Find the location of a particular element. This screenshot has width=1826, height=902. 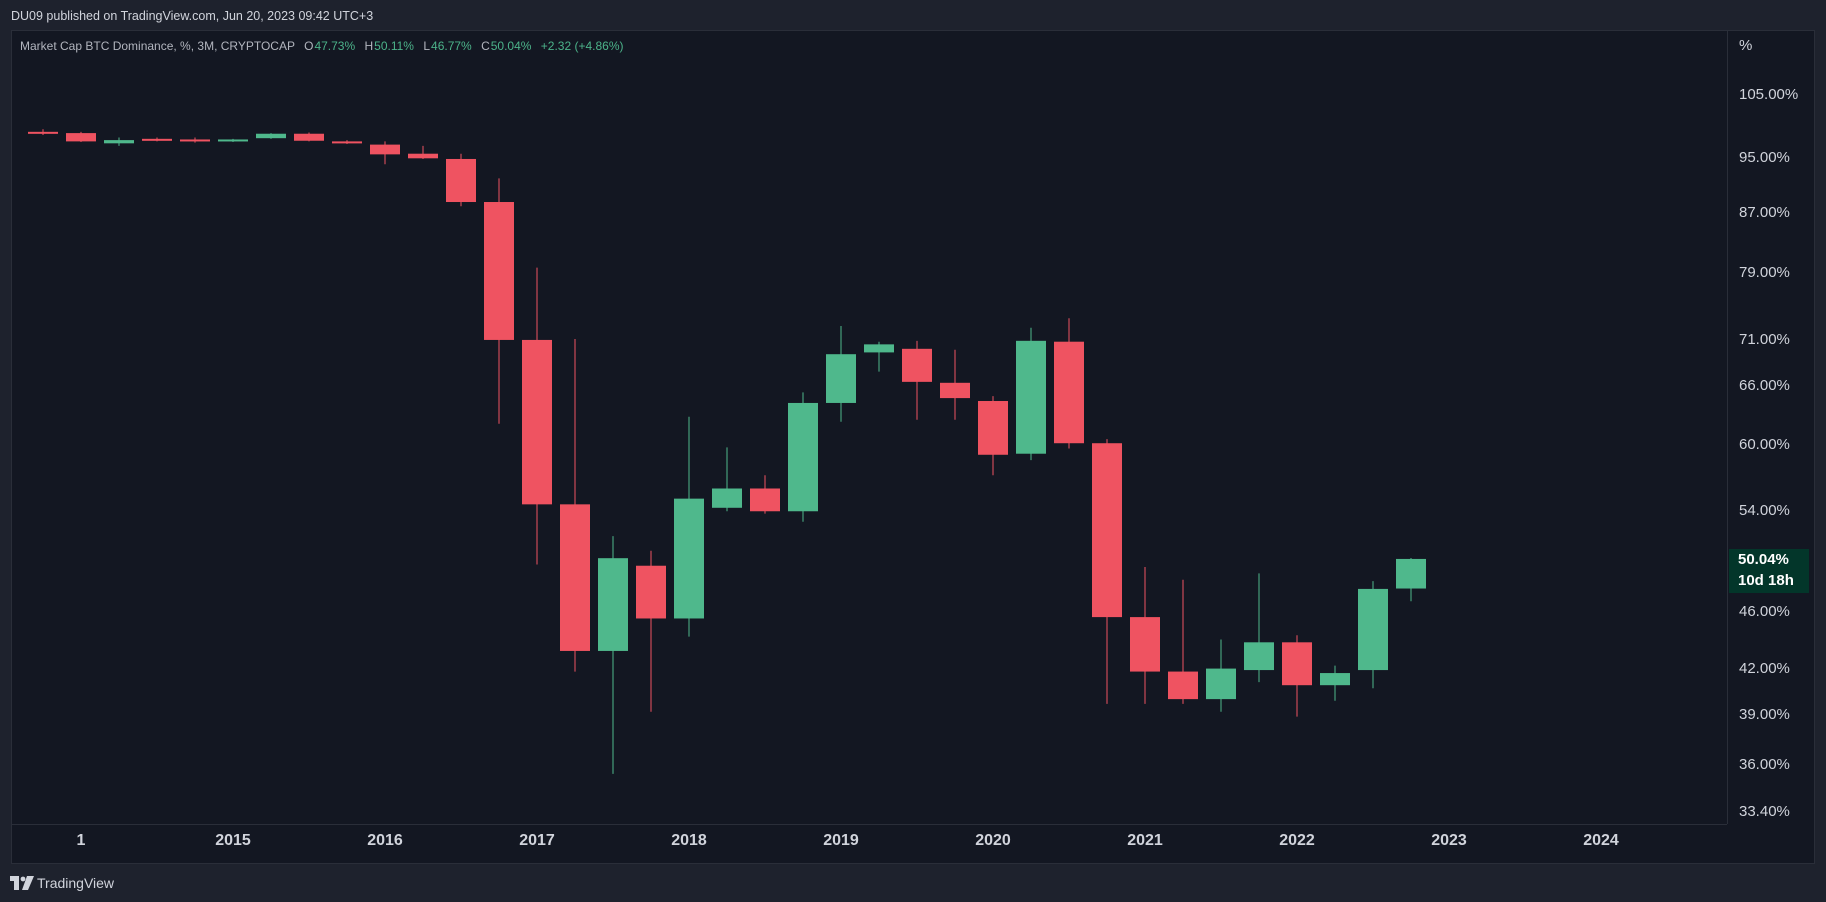

price-tick-label: 71.00% is located at coordinates (1764, 339).